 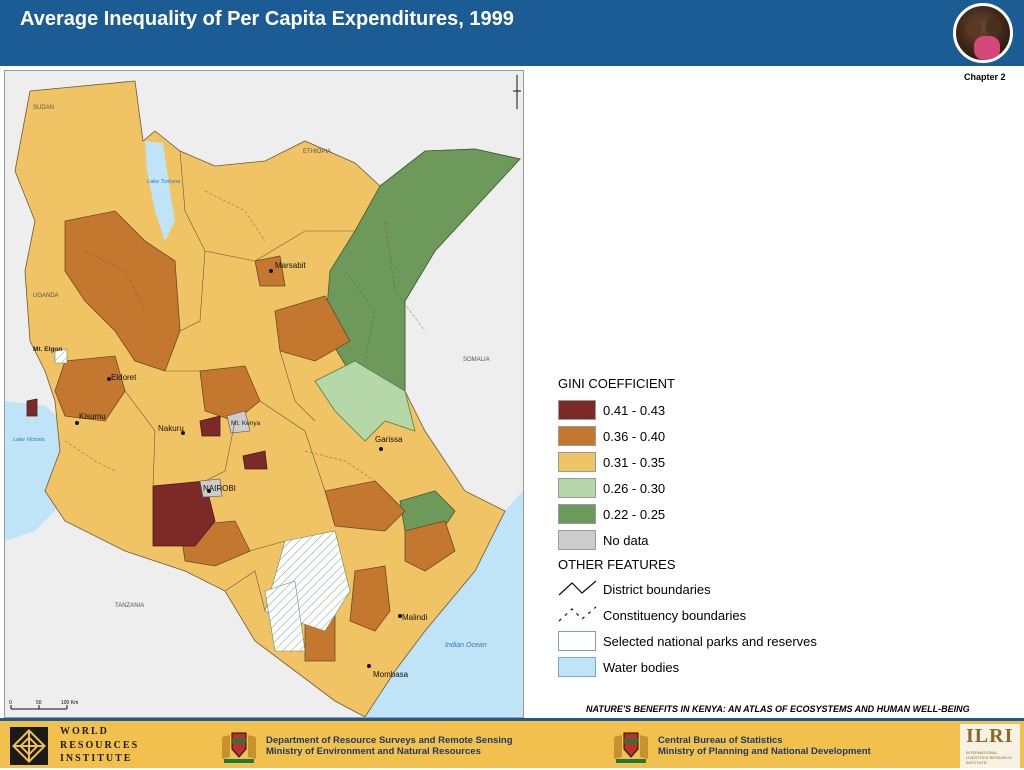 What do you see at coordinates (171, 428) in the screenshot?
I see `town-nakuru: Nakuru` at bounding box center [171, 428].